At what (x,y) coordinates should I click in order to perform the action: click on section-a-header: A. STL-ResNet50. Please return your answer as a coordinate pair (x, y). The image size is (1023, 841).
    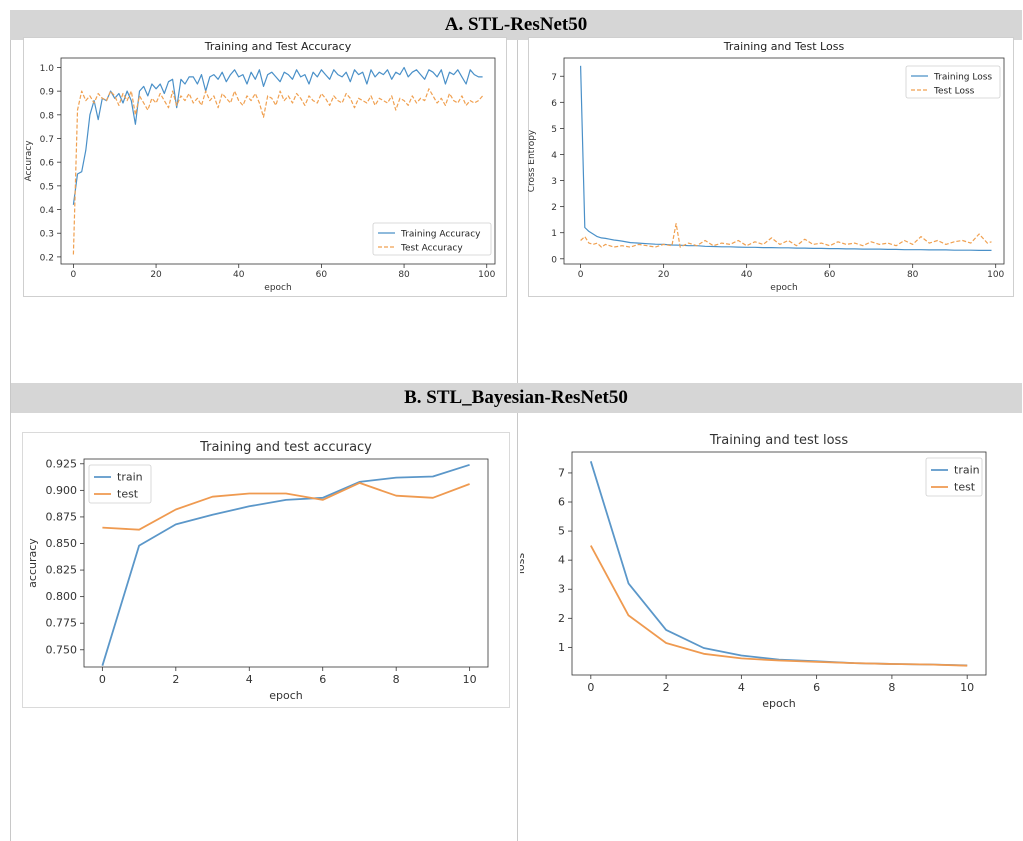
    Looking at the image, I should click on (516, 25).